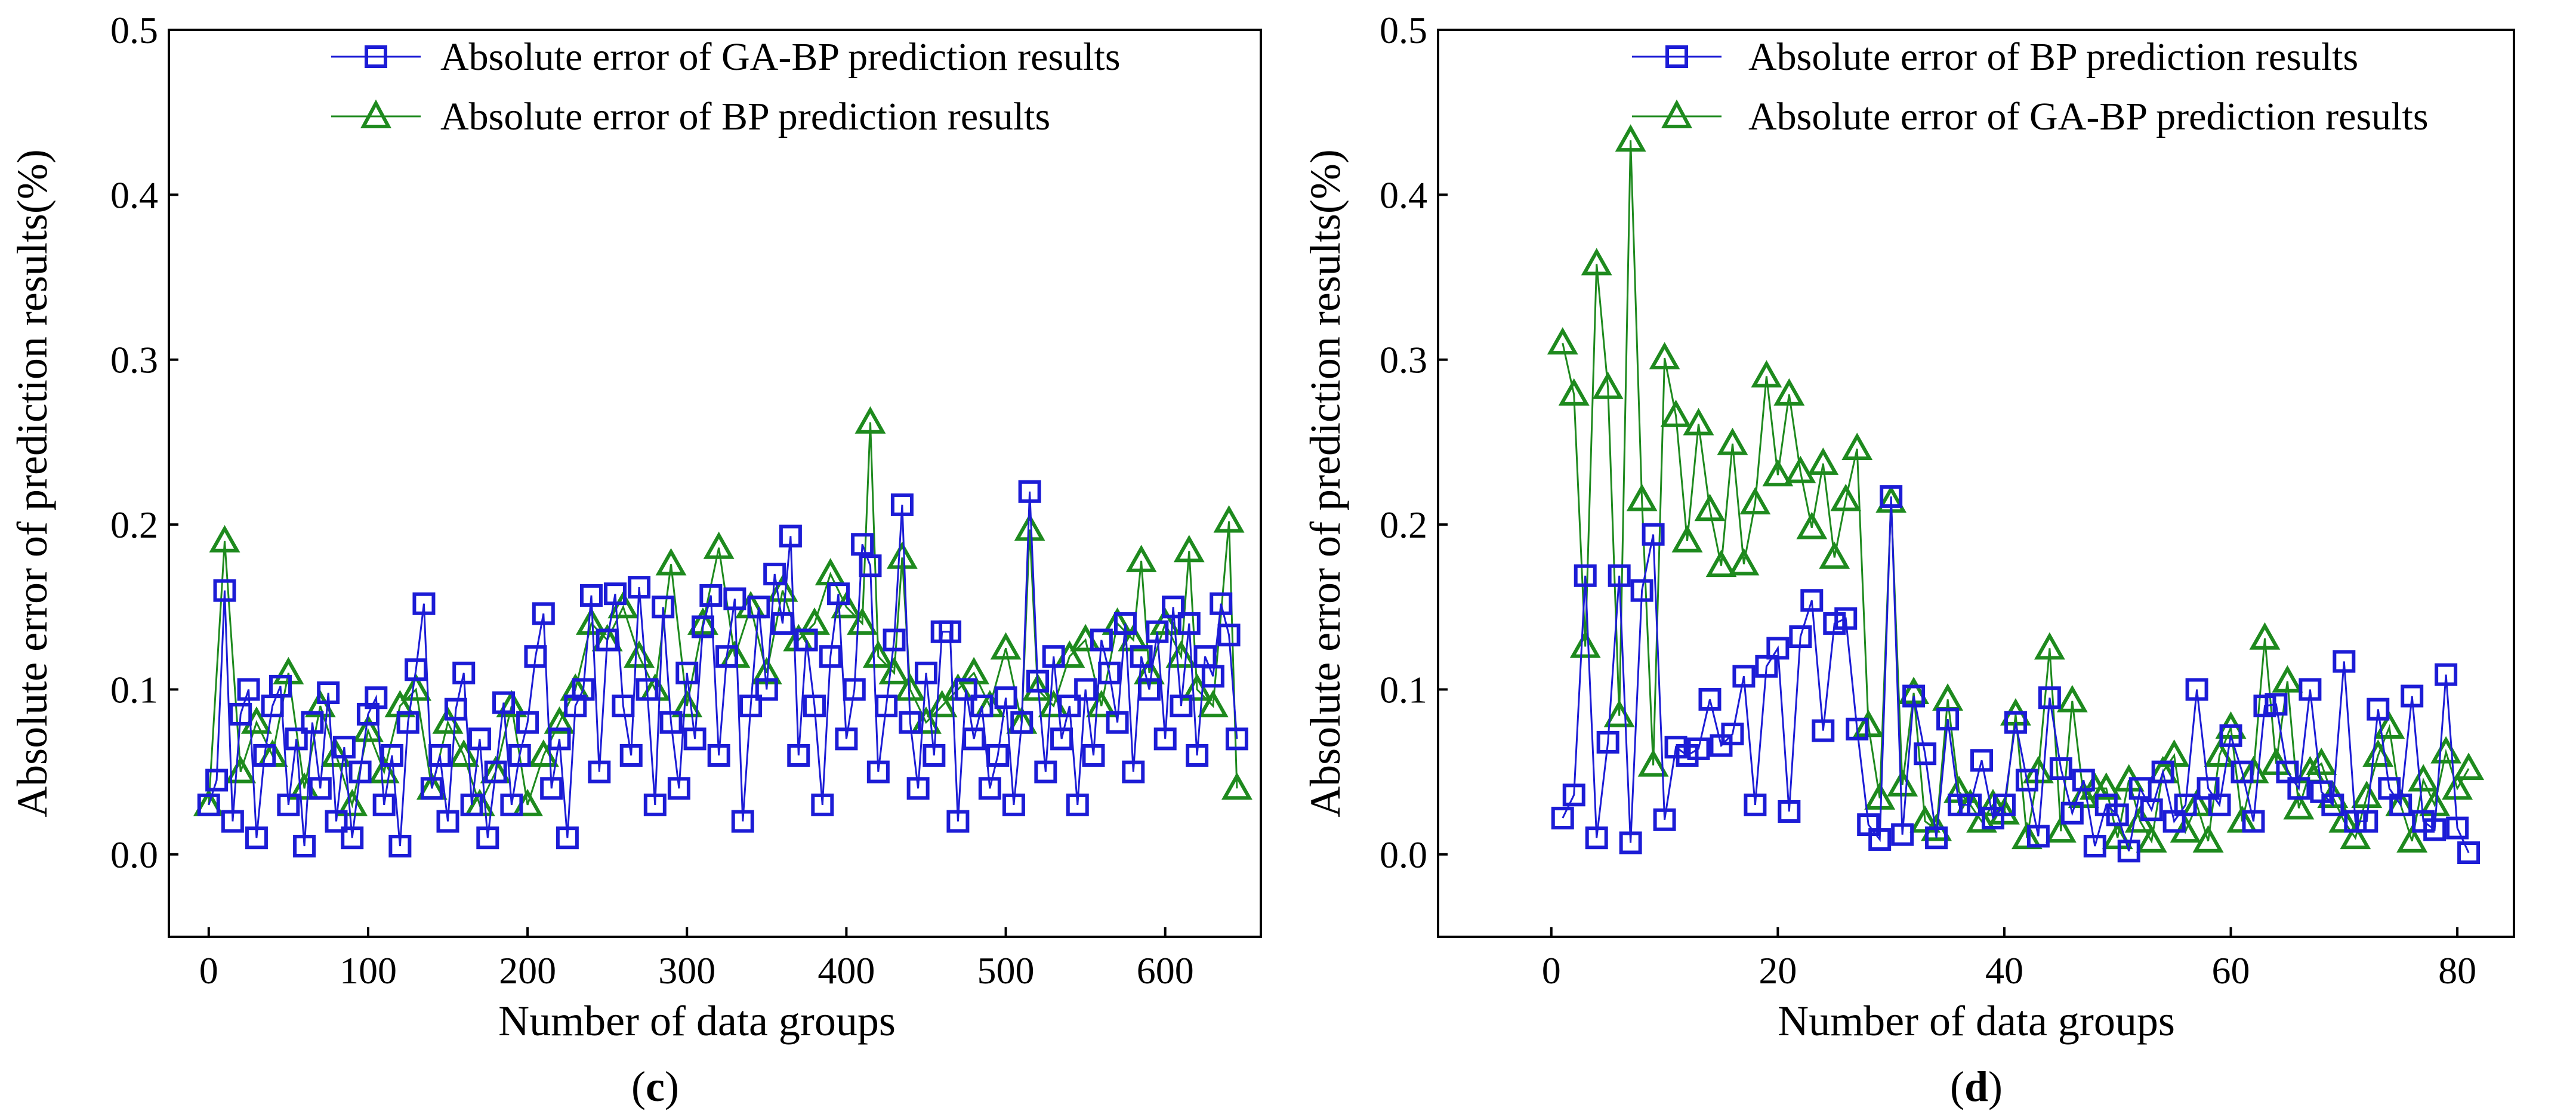  I want to click on legend-d-marker-triangle, so click(1677, 113).